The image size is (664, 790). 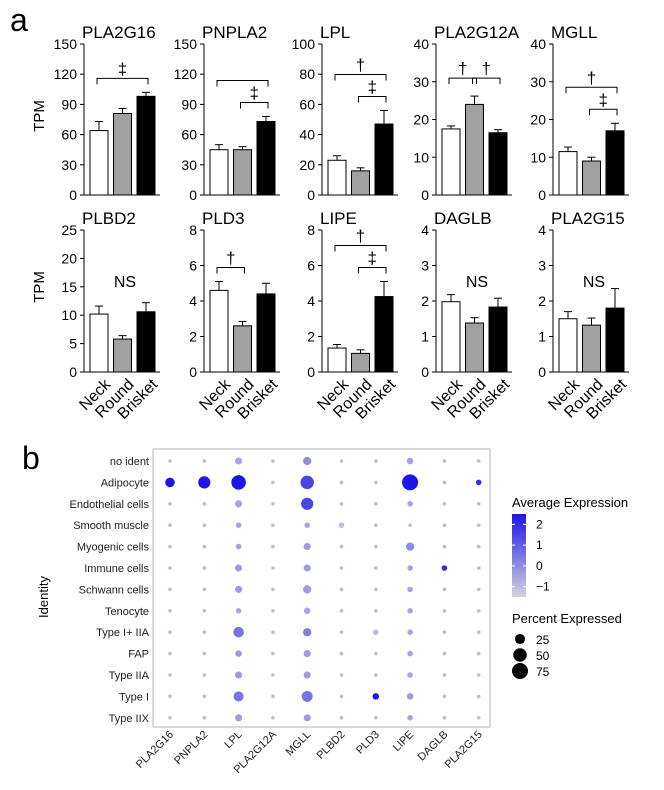 I want to click on panel-a-label: a, so click(x=19, y=20).